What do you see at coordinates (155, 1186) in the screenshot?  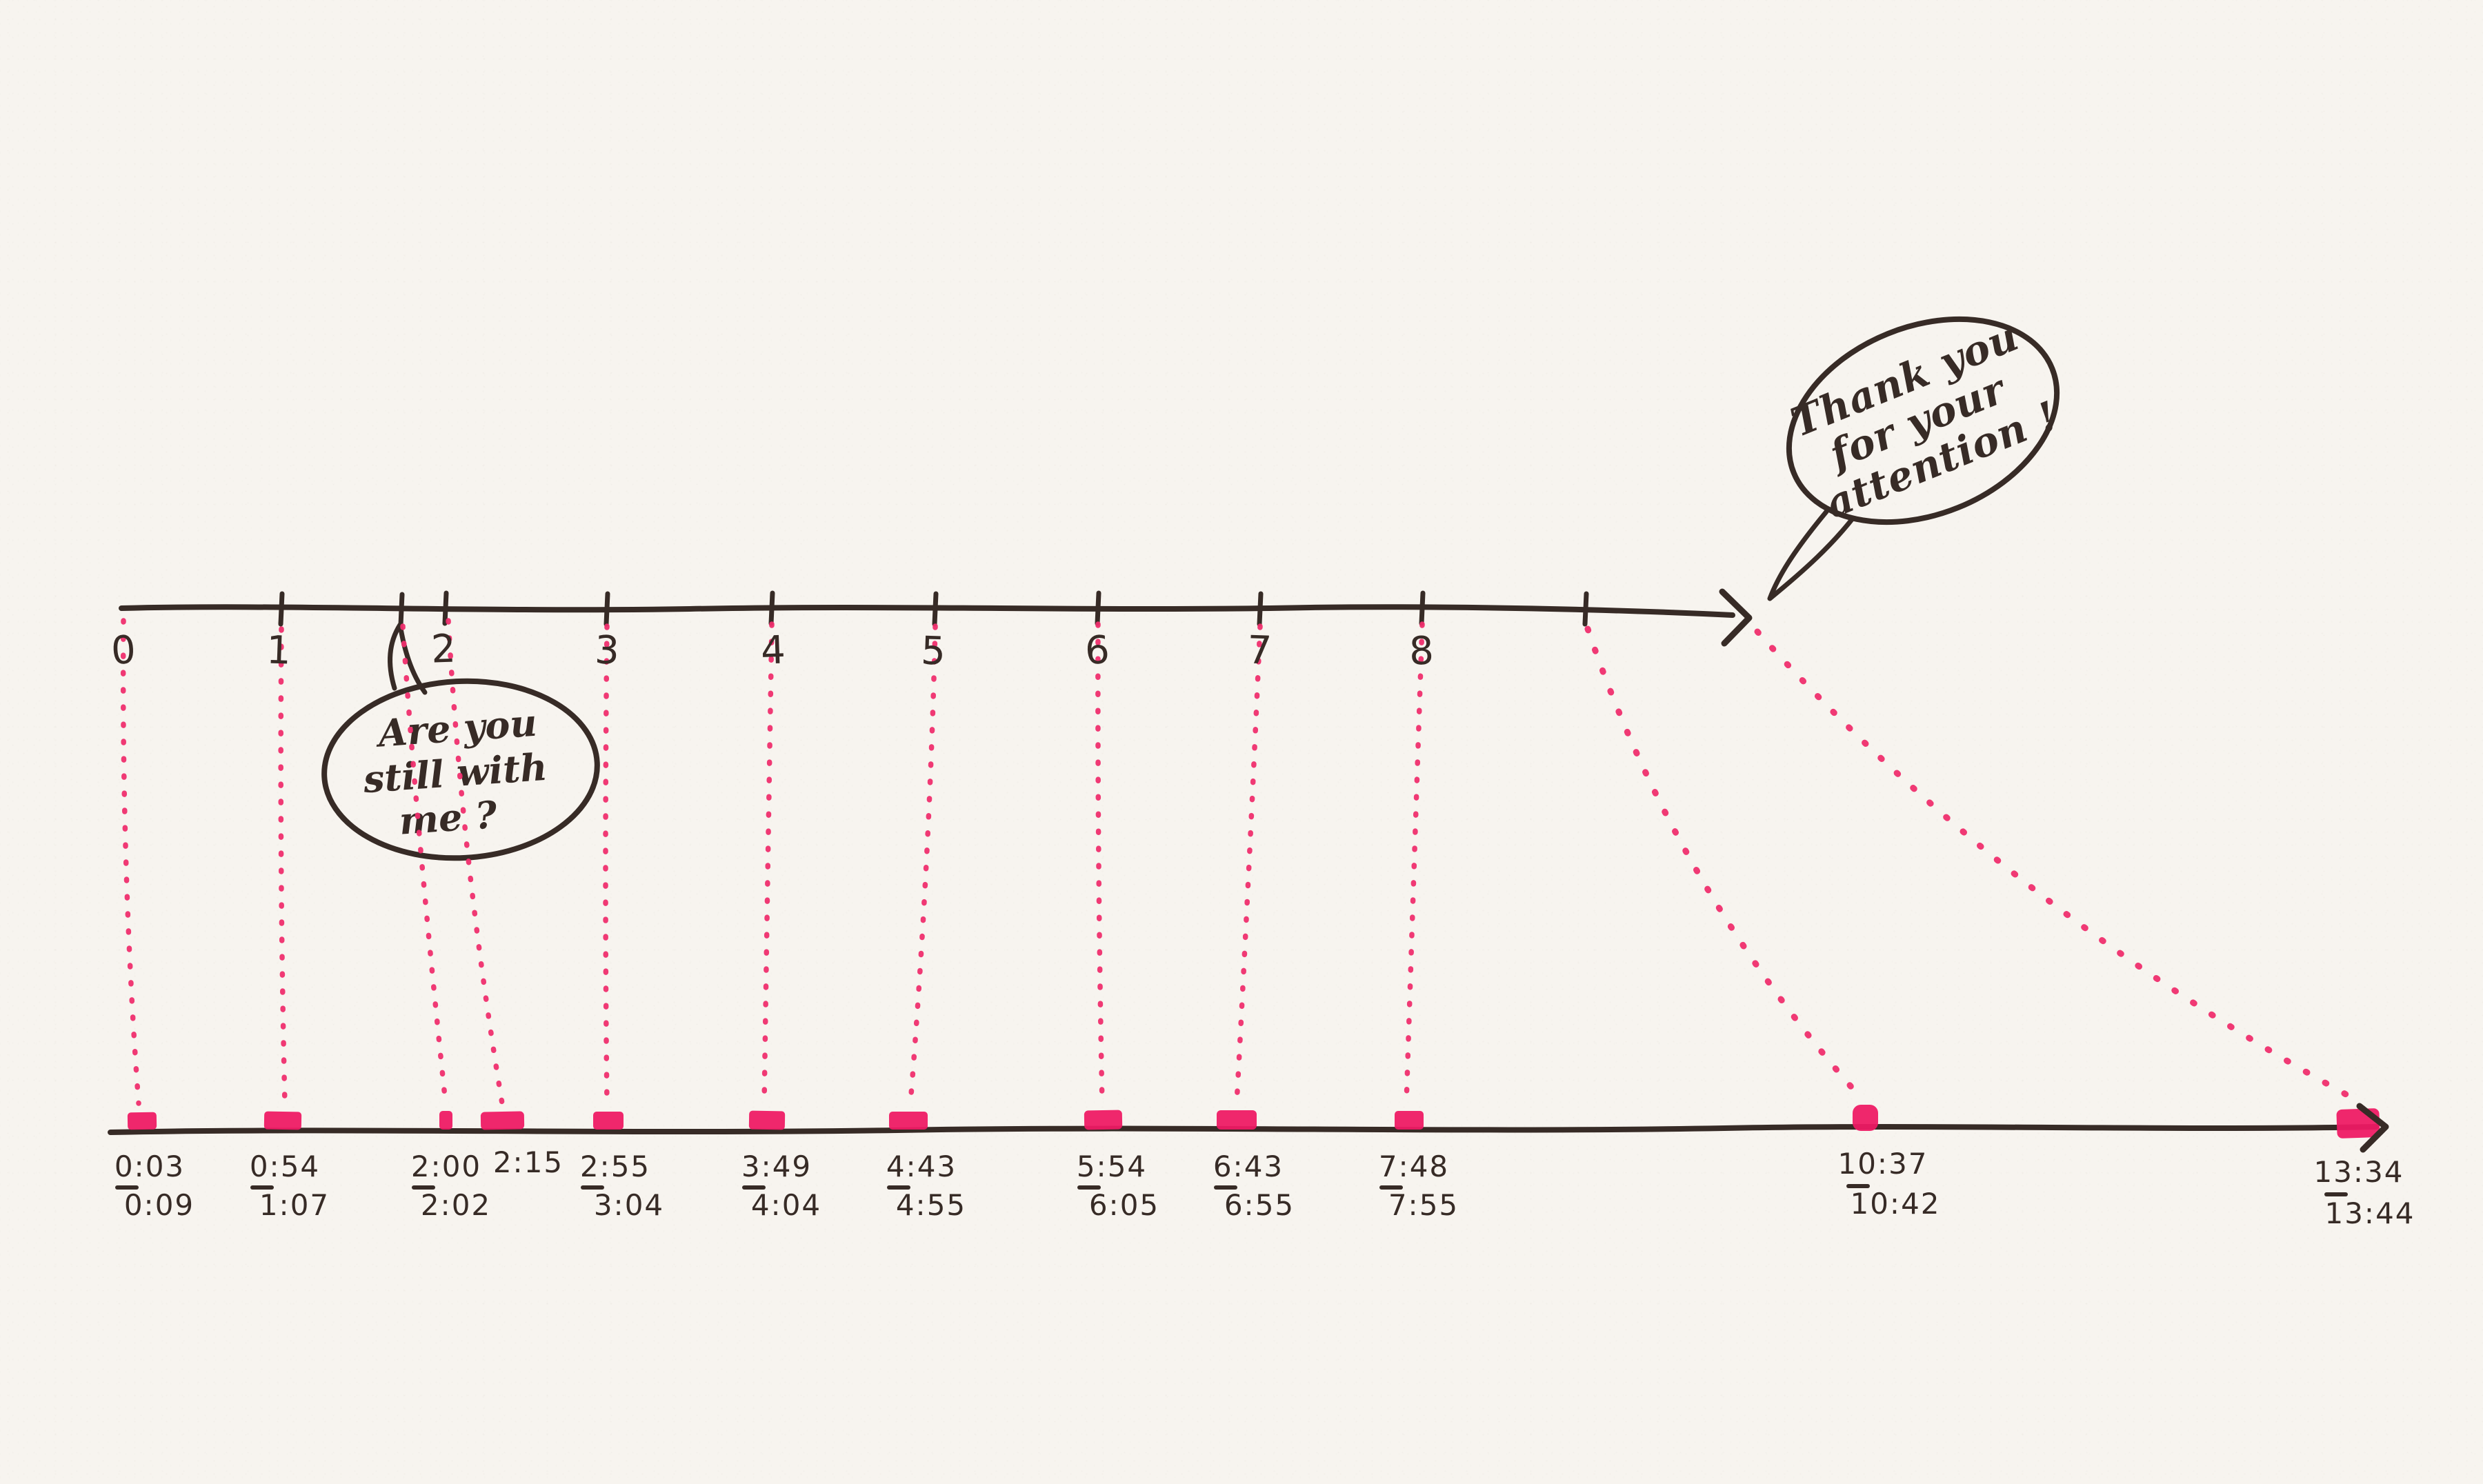 I see `time-range-label: 0:03 0:09` at bounding box center [155, 1186].